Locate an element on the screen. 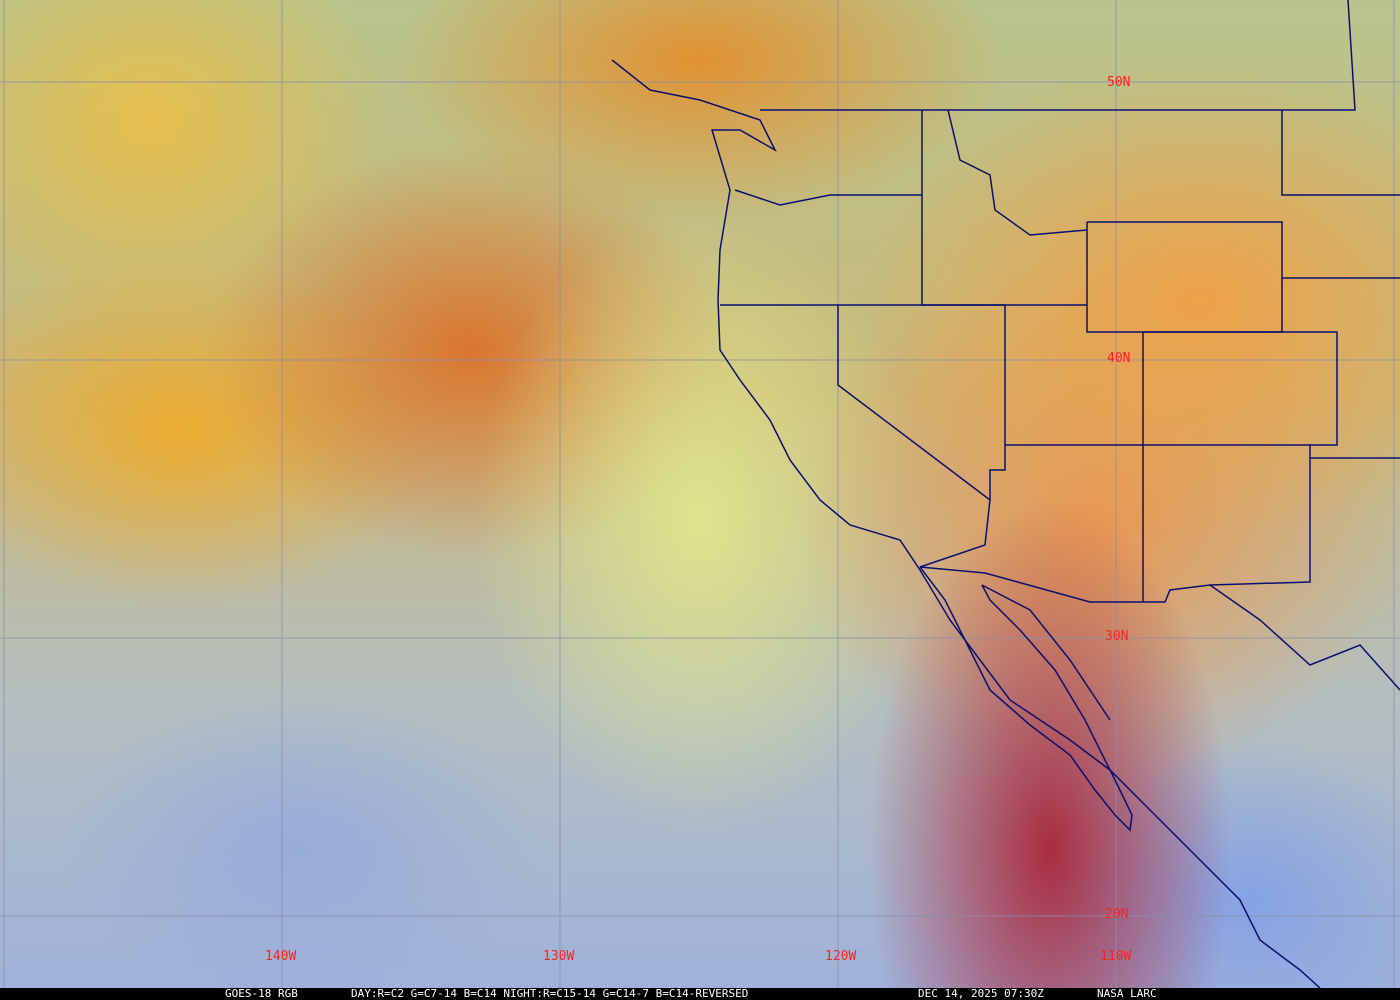 Image resolution: width=1400 pixels, height=1000 pixels. lon-label-120w: 120W is located at coordinates (840, 956).